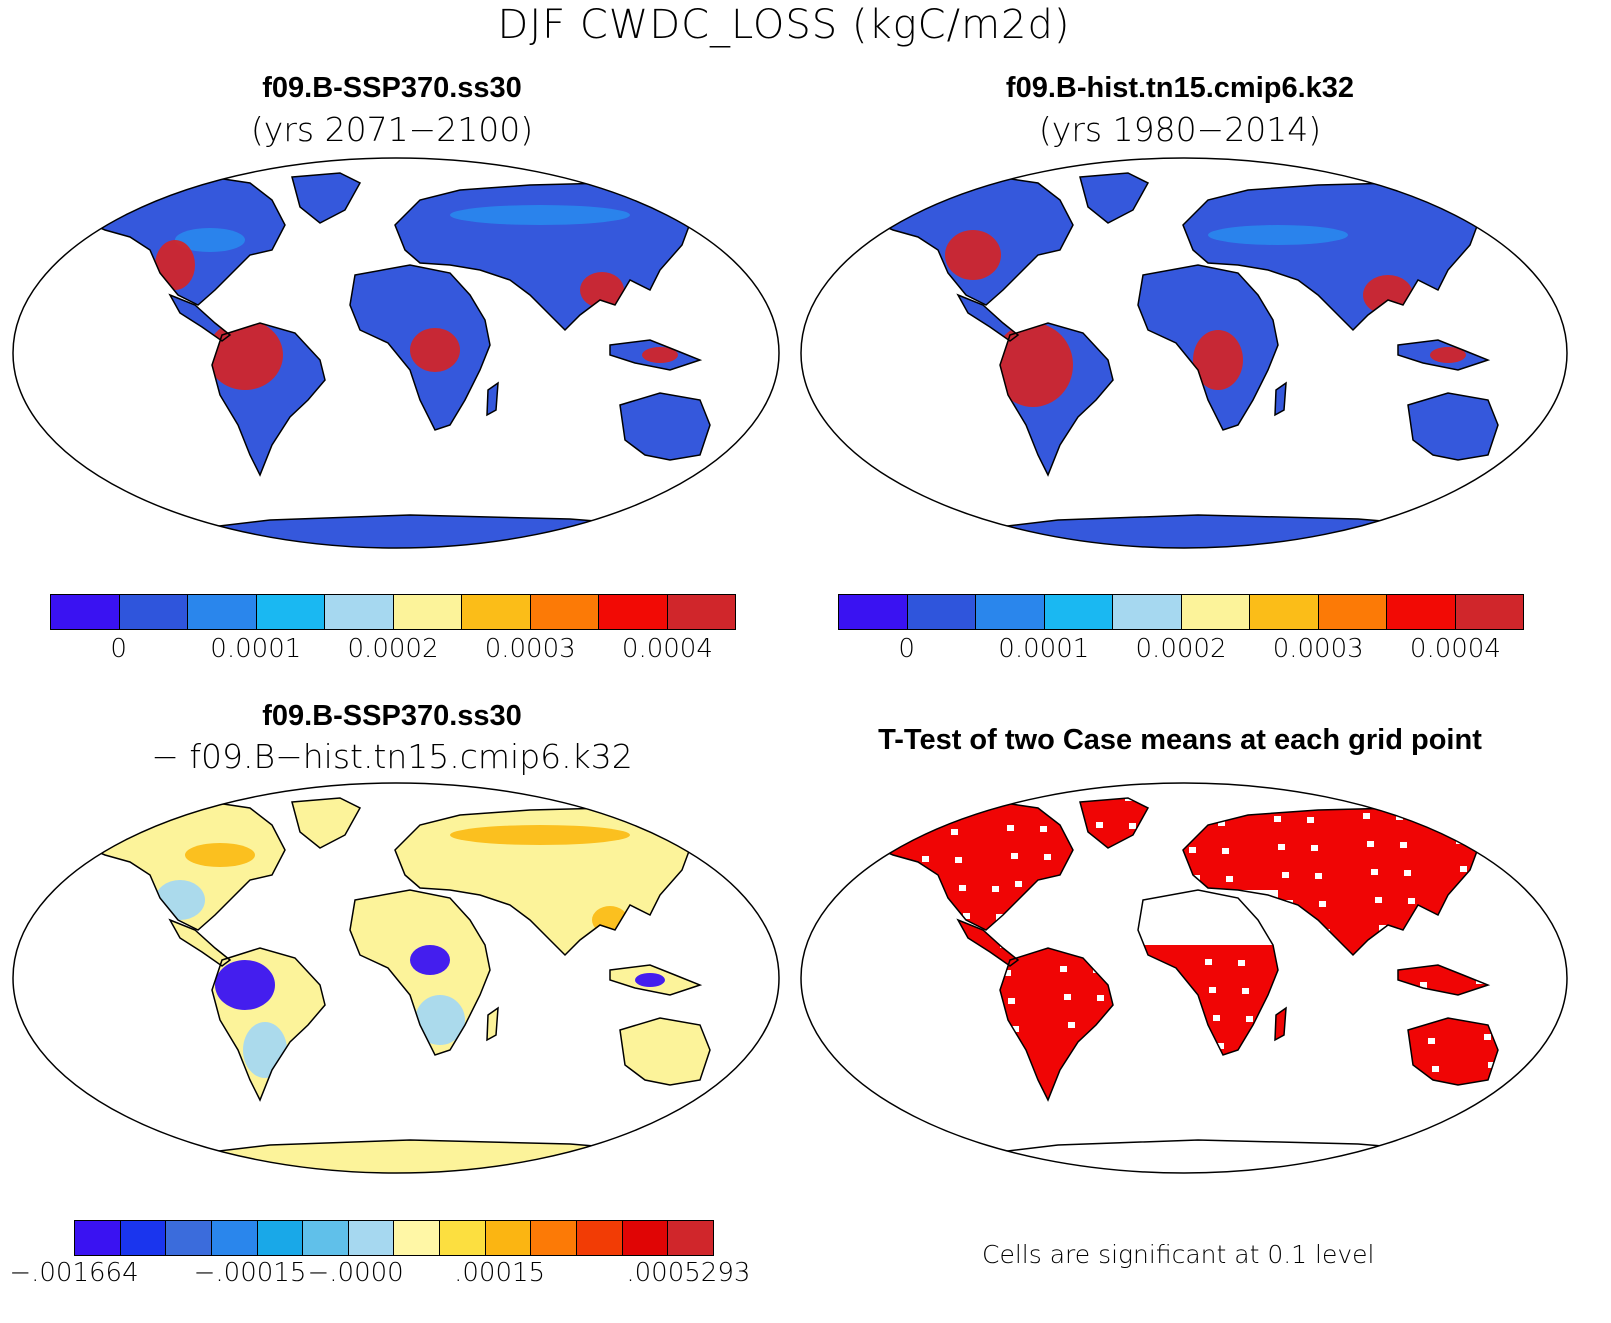  What do you see at coordinates (1044, 649) in the screenshot?
I see `colorbar-tick-label: 0.0001` at bounding box center [1044, 649].